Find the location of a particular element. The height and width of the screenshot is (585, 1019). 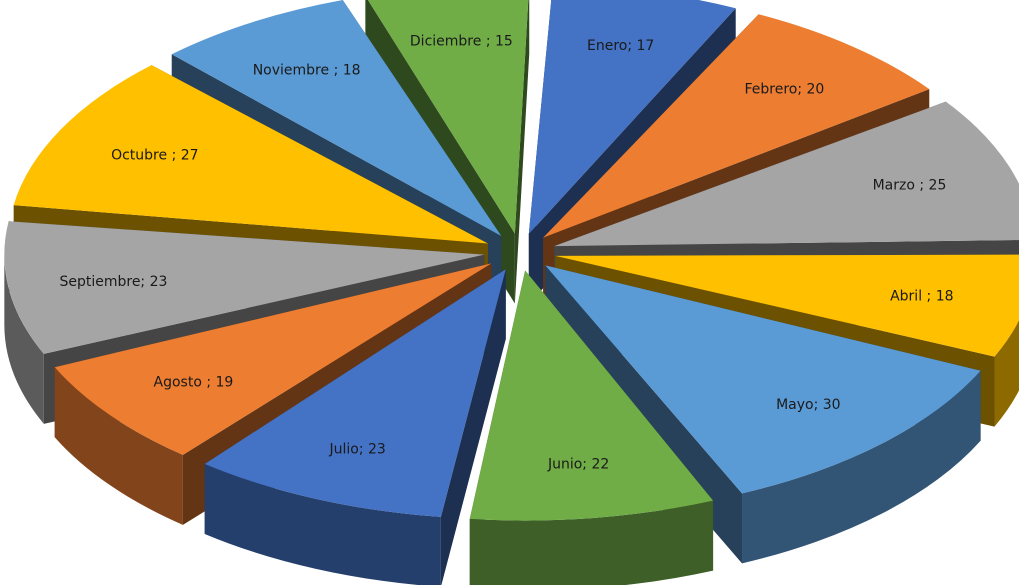

data-label-diciembre: Diciembre ; 15 is located at coordinates (461, 41).